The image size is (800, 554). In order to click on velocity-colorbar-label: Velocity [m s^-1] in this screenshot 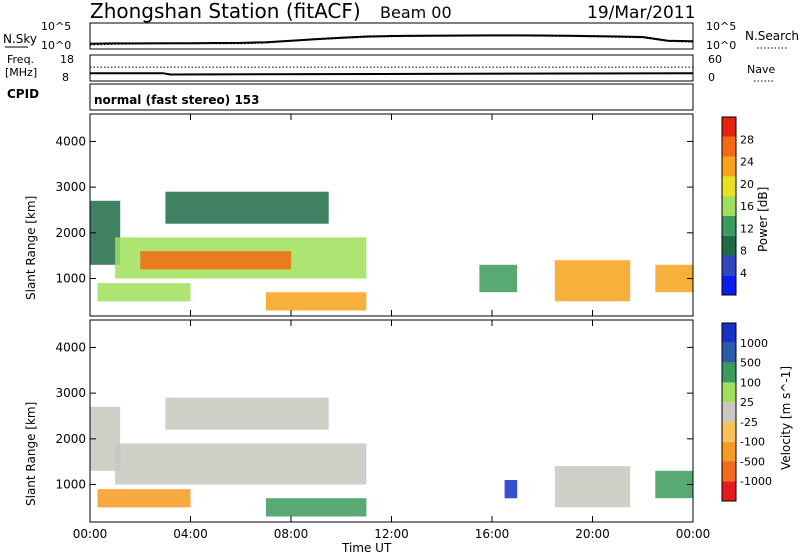, I will do `click(786, 418)`.